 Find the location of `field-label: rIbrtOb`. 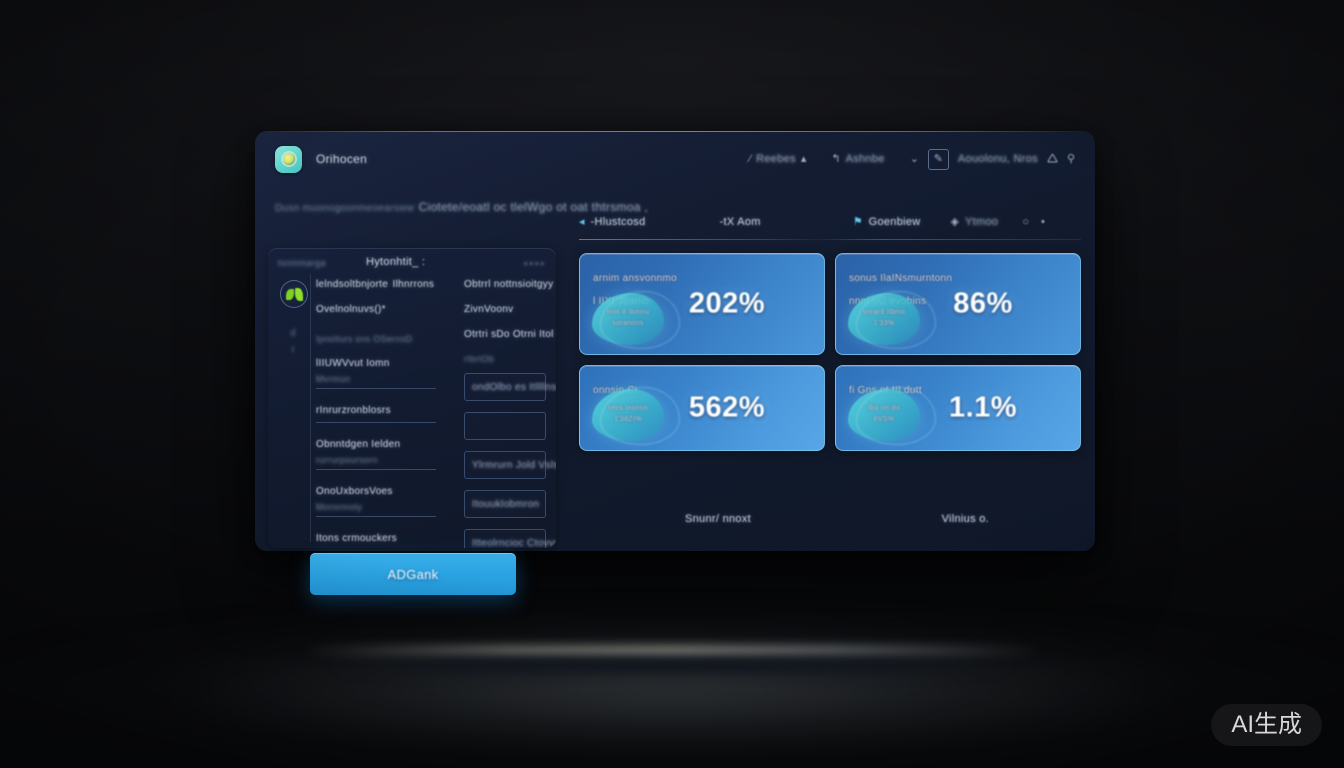

field-label: rIbrtOb is located at coordinates (479, 359).